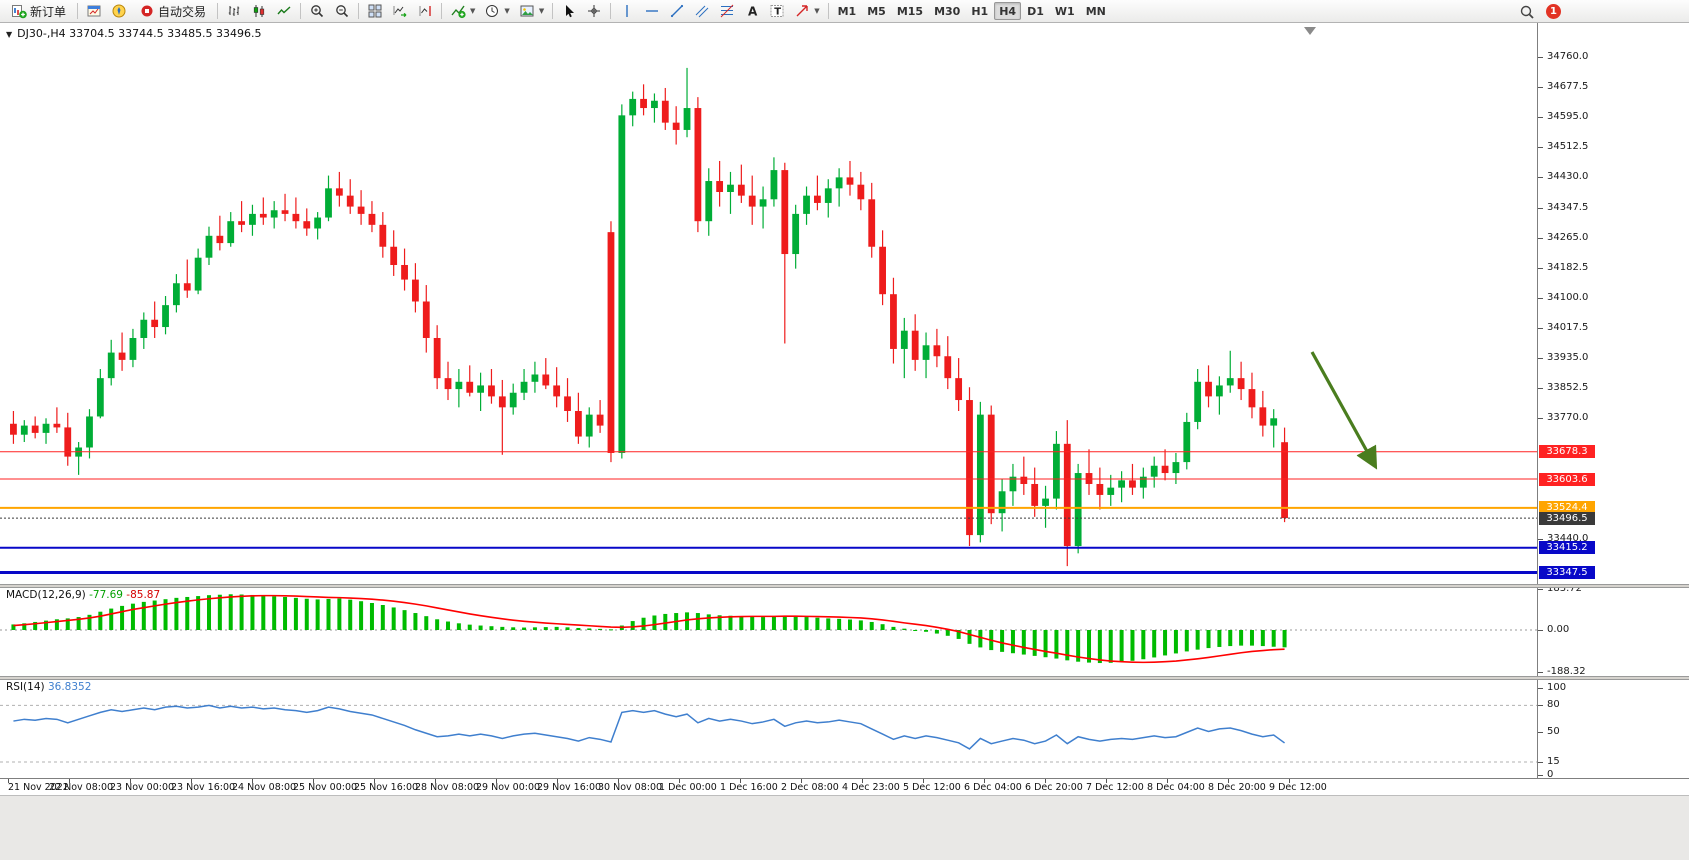 The image size is (1689, 860). I want to click on text-label-tool-button: T, so click(777, 11).